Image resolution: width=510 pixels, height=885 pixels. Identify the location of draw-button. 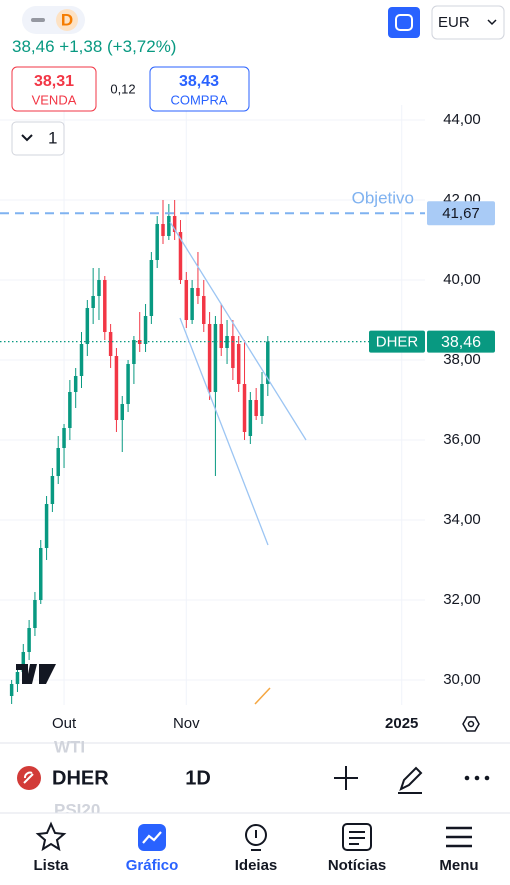
(410, 780).